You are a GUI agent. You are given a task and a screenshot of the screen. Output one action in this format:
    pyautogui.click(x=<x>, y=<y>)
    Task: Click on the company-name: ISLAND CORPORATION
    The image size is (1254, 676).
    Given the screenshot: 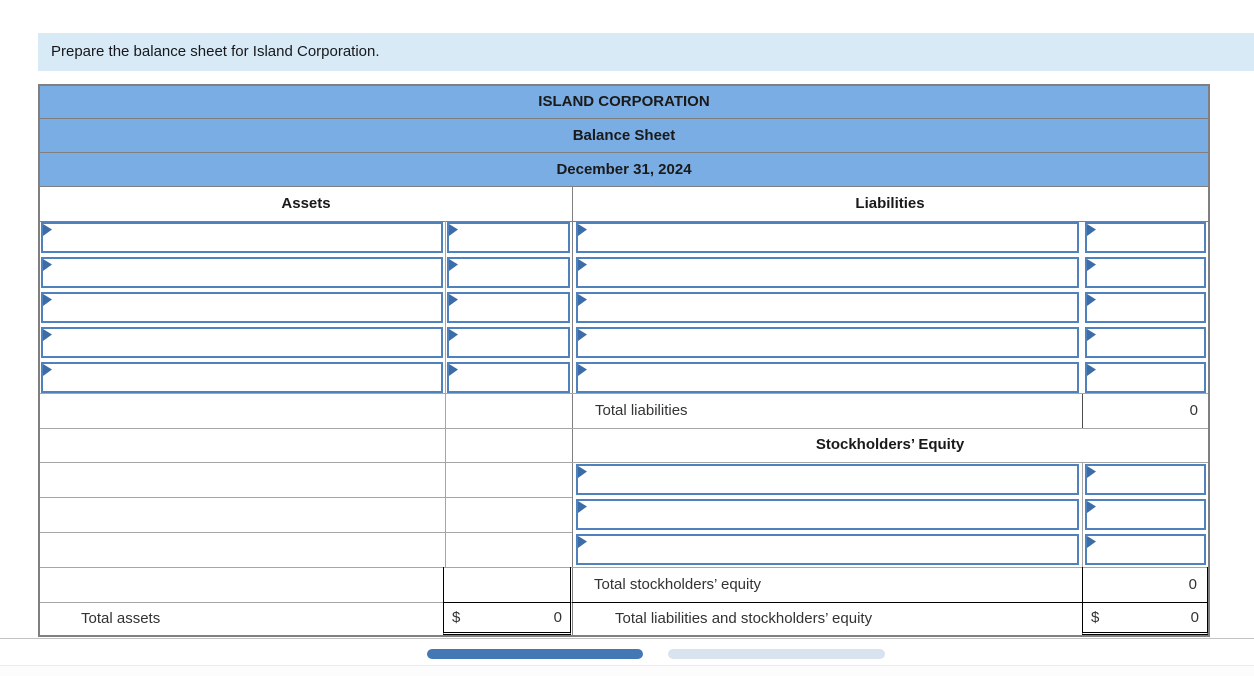 What is the action you would take?
    pyautogui.click(x=624, y=101)
    